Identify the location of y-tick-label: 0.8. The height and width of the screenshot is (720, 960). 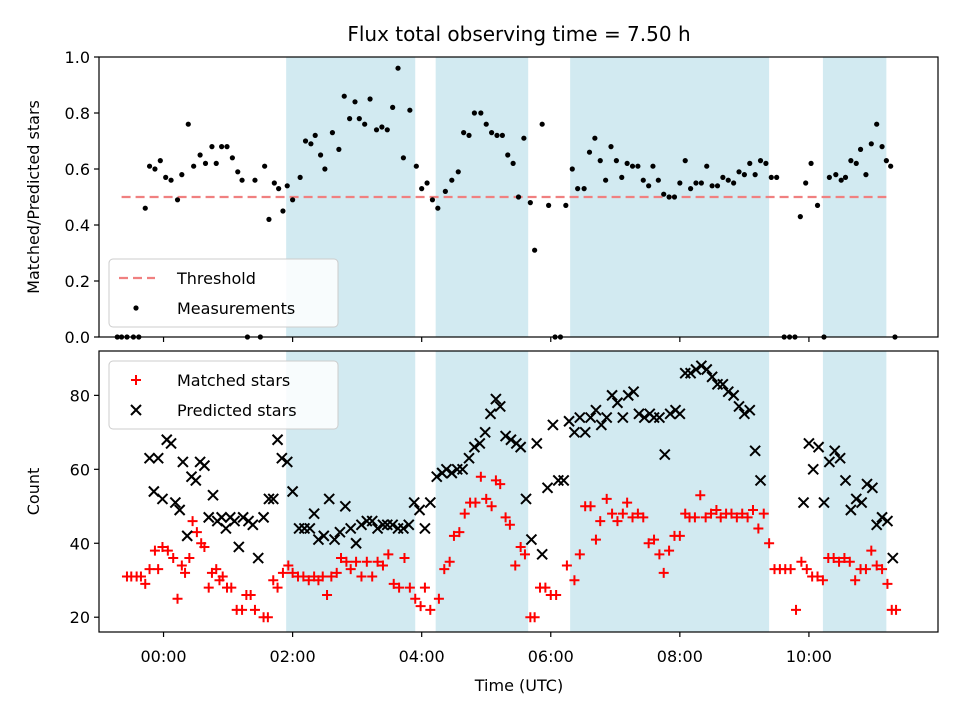
(77, 113).